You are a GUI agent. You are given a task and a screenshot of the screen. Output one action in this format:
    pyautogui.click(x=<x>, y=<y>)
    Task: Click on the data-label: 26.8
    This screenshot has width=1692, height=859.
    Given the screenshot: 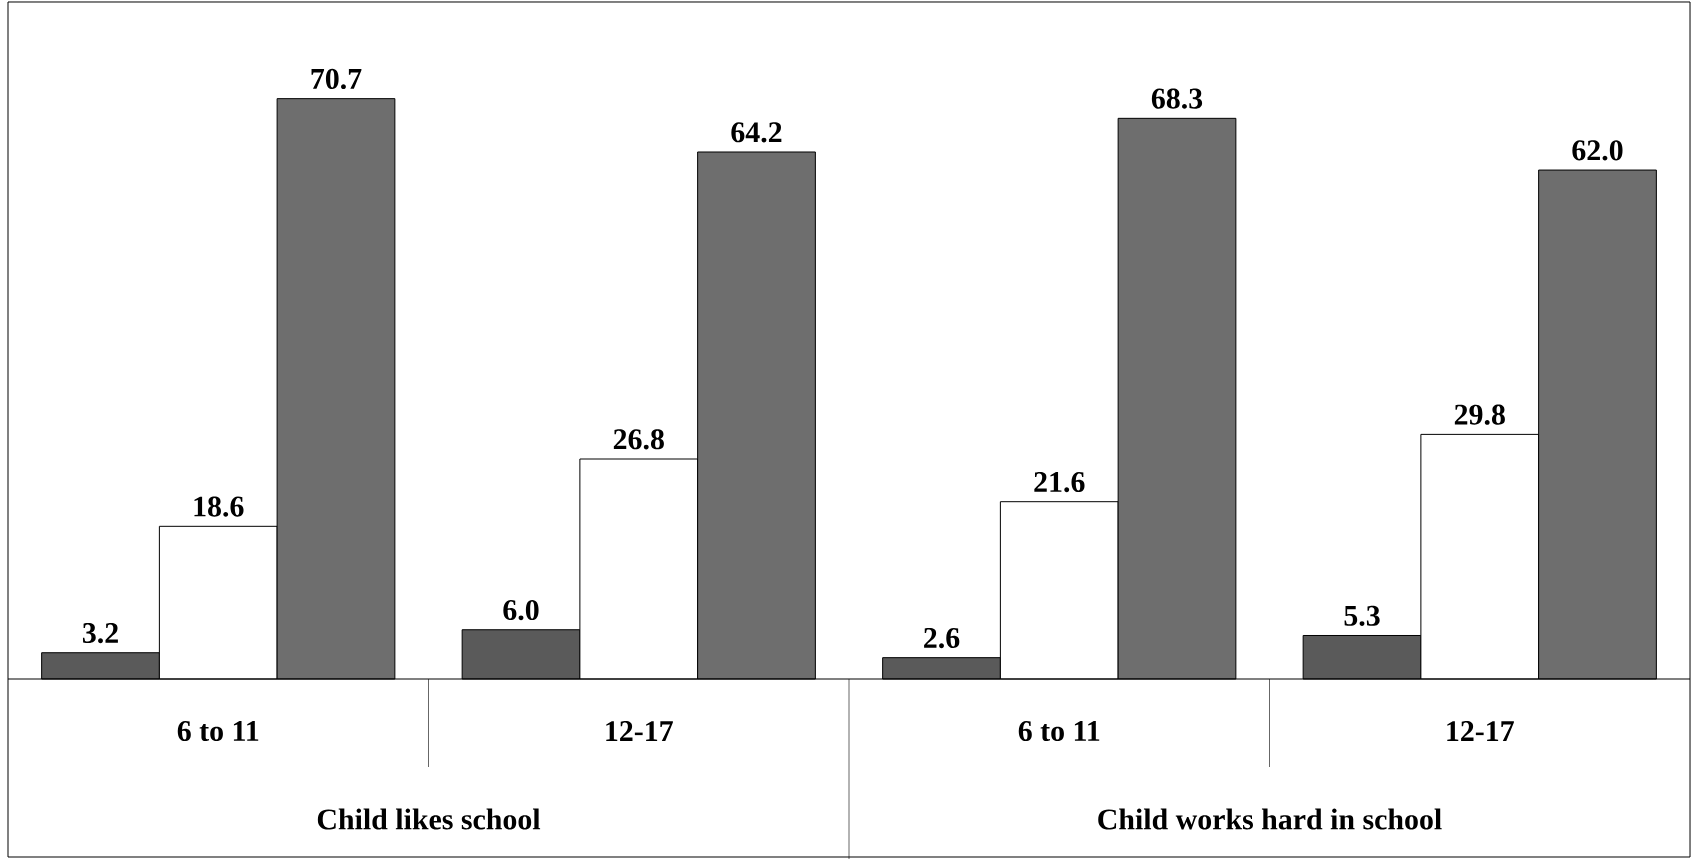 What is the action you would take?
    pyautogui.click(x=638, y=439)
    